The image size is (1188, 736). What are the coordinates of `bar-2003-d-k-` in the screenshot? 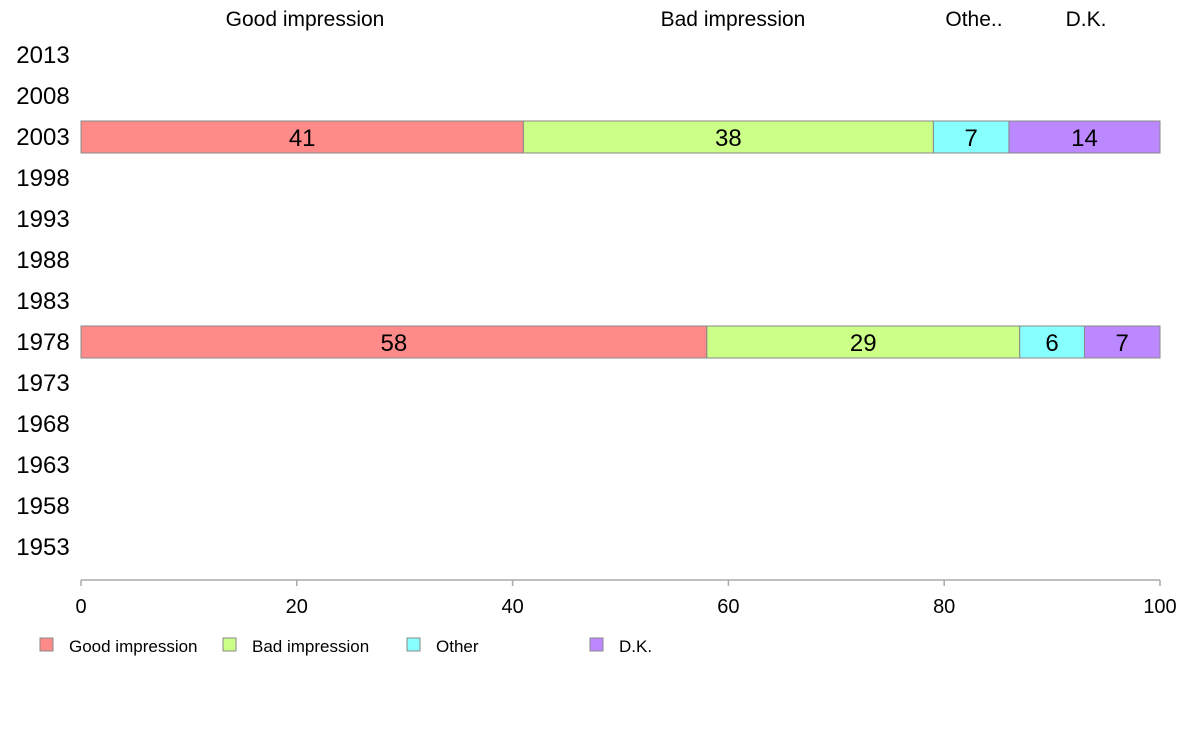 It's located at (1084, 137).